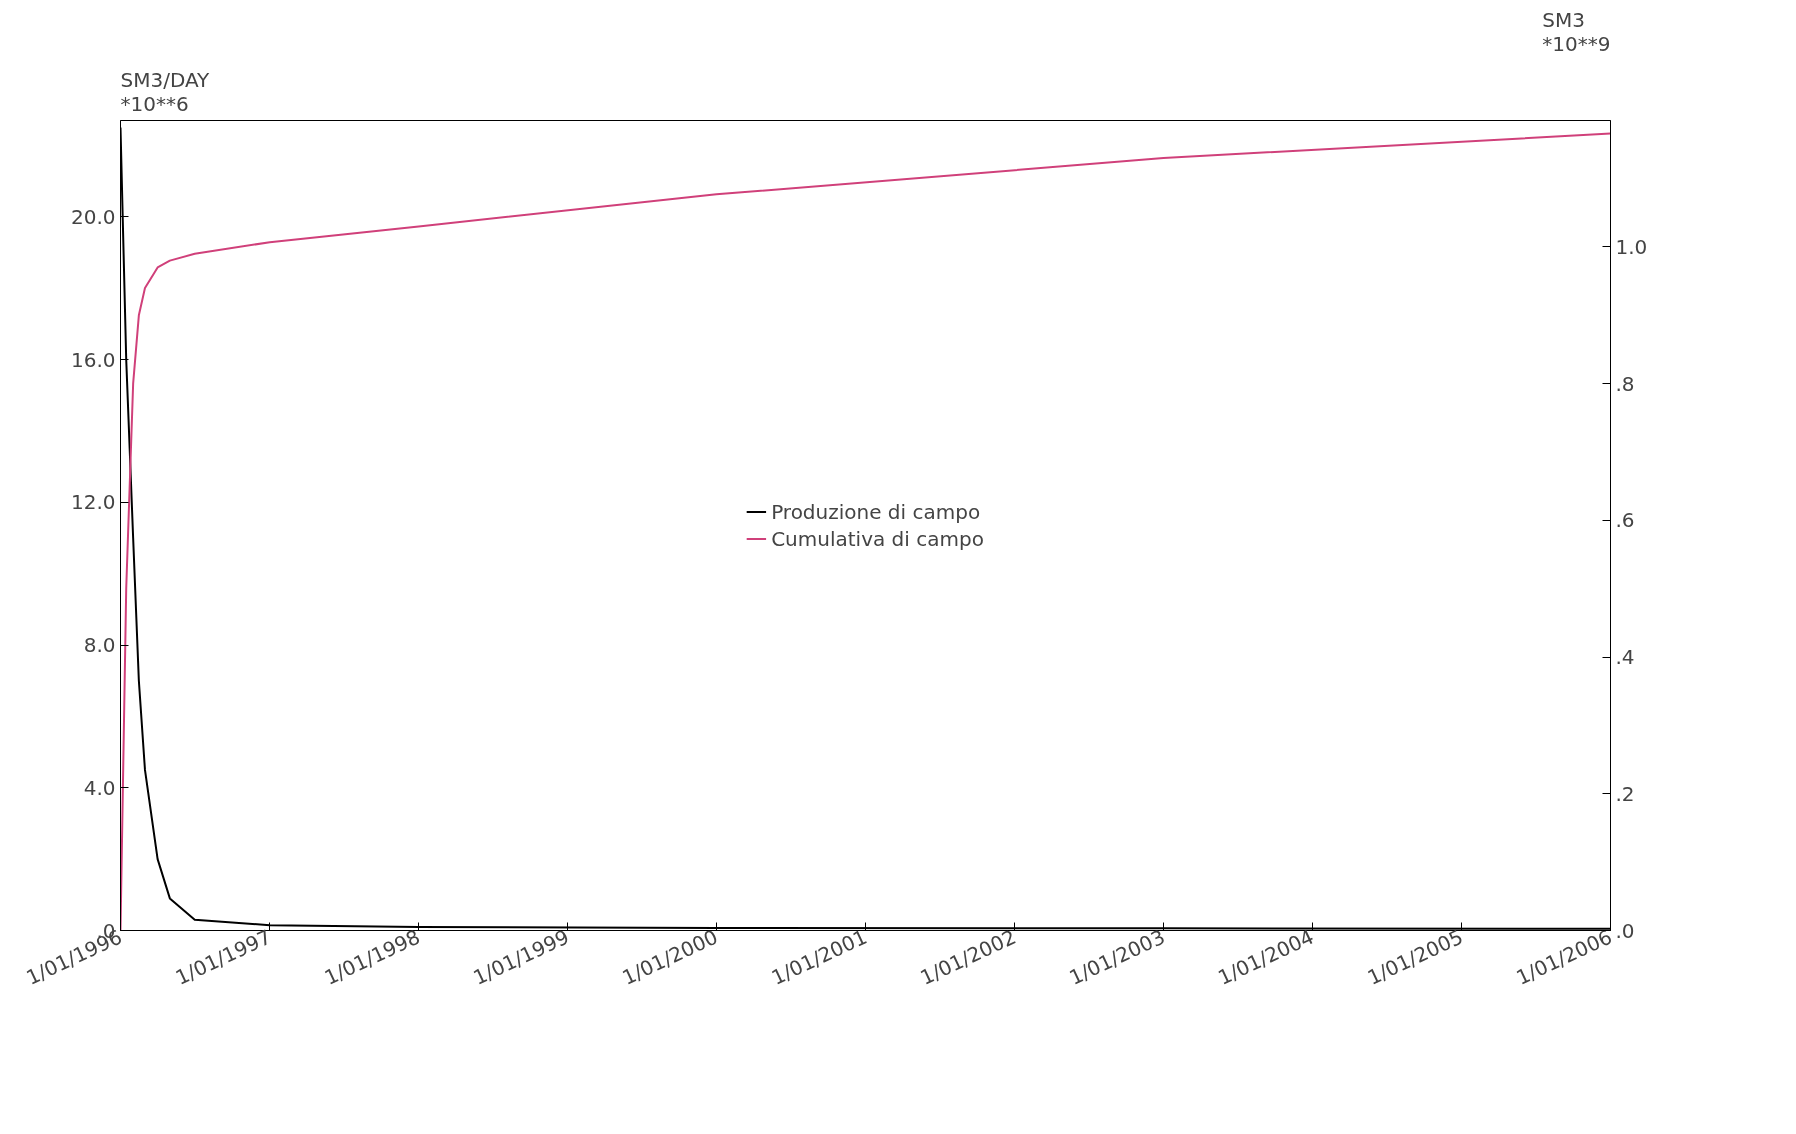 This screenshot has width=1796, height=1134. I want to click on y2-tick-label: 1.0, so click(1631, 246).